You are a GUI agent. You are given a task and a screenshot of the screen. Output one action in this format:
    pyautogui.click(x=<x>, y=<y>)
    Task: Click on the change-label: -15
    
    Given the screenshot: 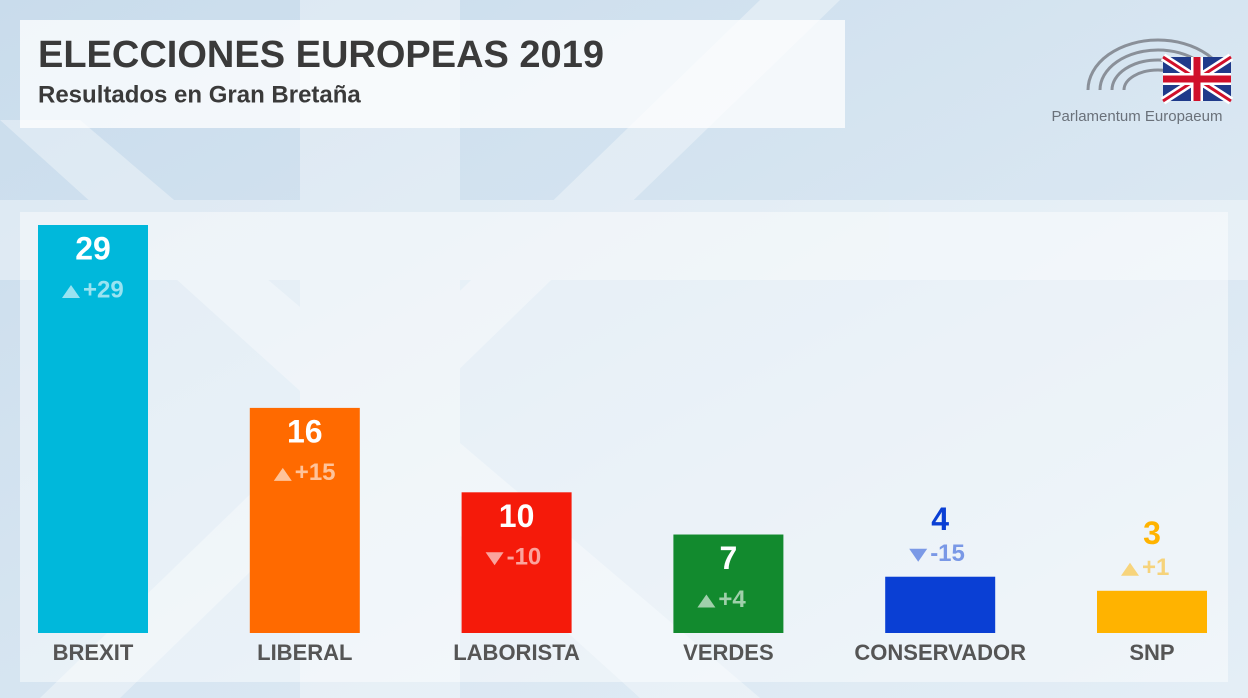 What is the action you would take?
    pyautogui.click(x=947, y=553)
    